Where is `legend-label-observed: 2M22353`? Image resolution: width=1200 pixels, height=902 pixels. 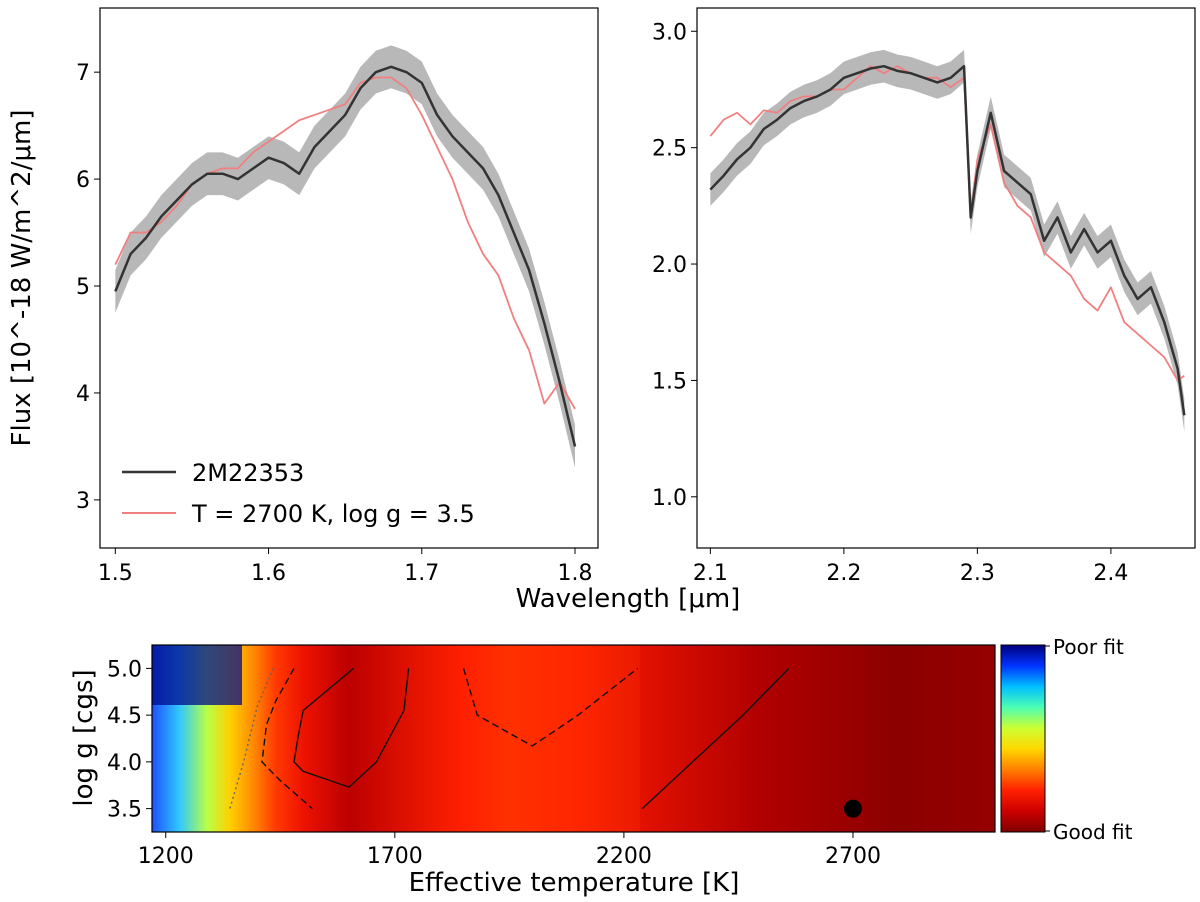 legend-label-observed: 2M22353 is located at coordinates (248, 473).